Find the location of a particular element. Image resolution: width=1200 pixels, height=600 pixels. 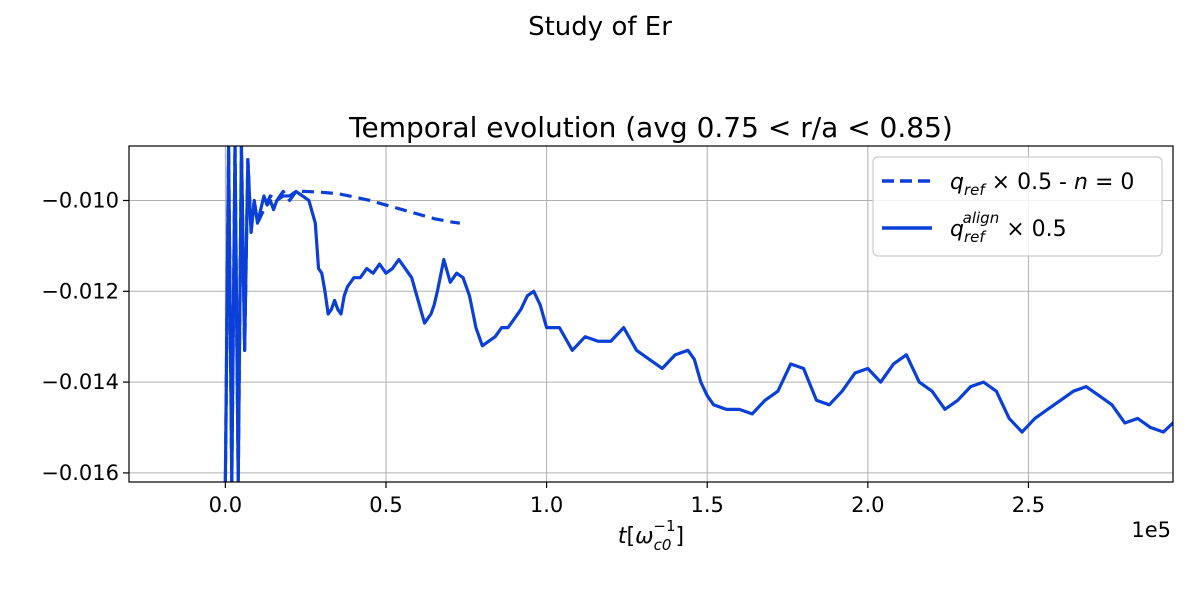

x-tick-label: 1.5 is located at coordinates (707, 505).